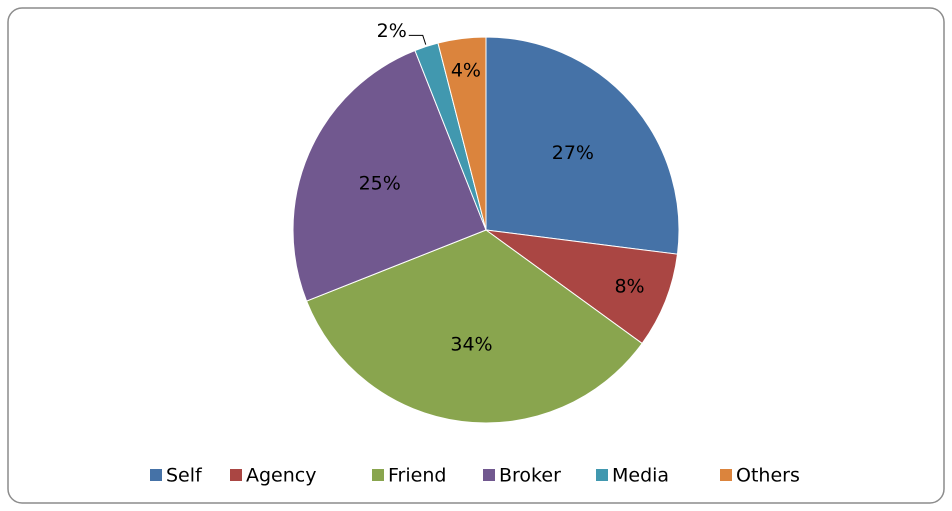 The height and width of the screenshot is (511, 952). I want to click on data-label: 4%, so click(466, 71).